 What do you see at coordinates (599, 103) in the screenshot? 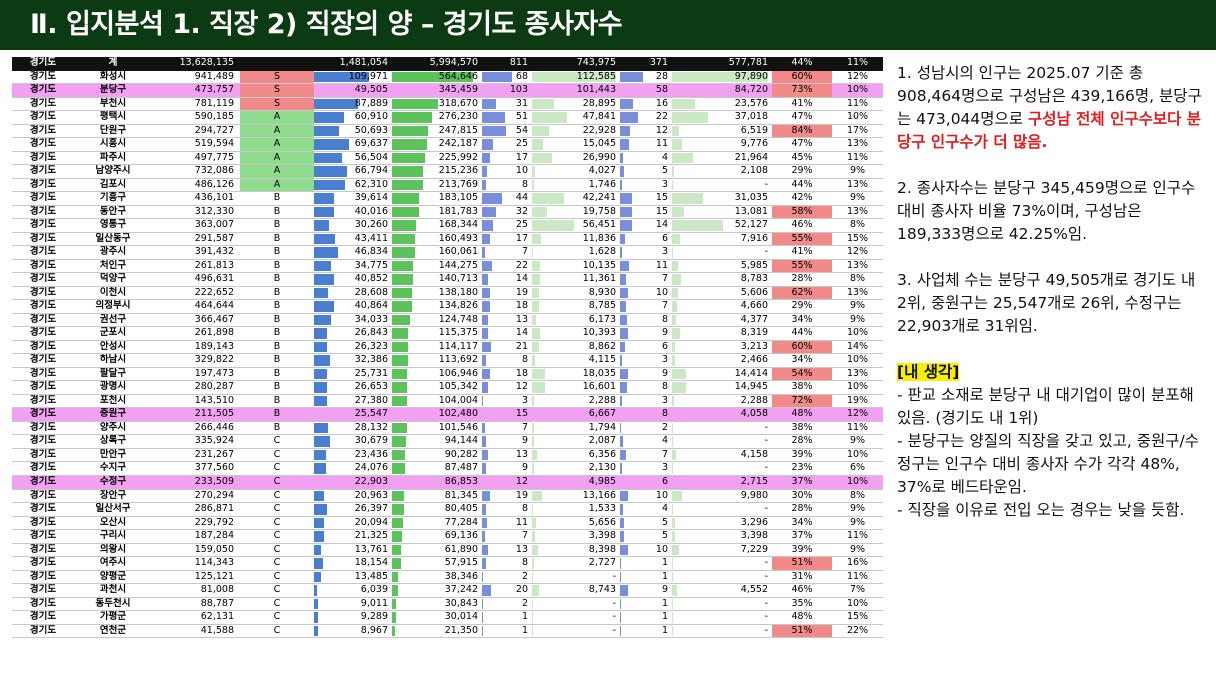
I see `cell-value: 28,895` at bounding box center [599, 103].